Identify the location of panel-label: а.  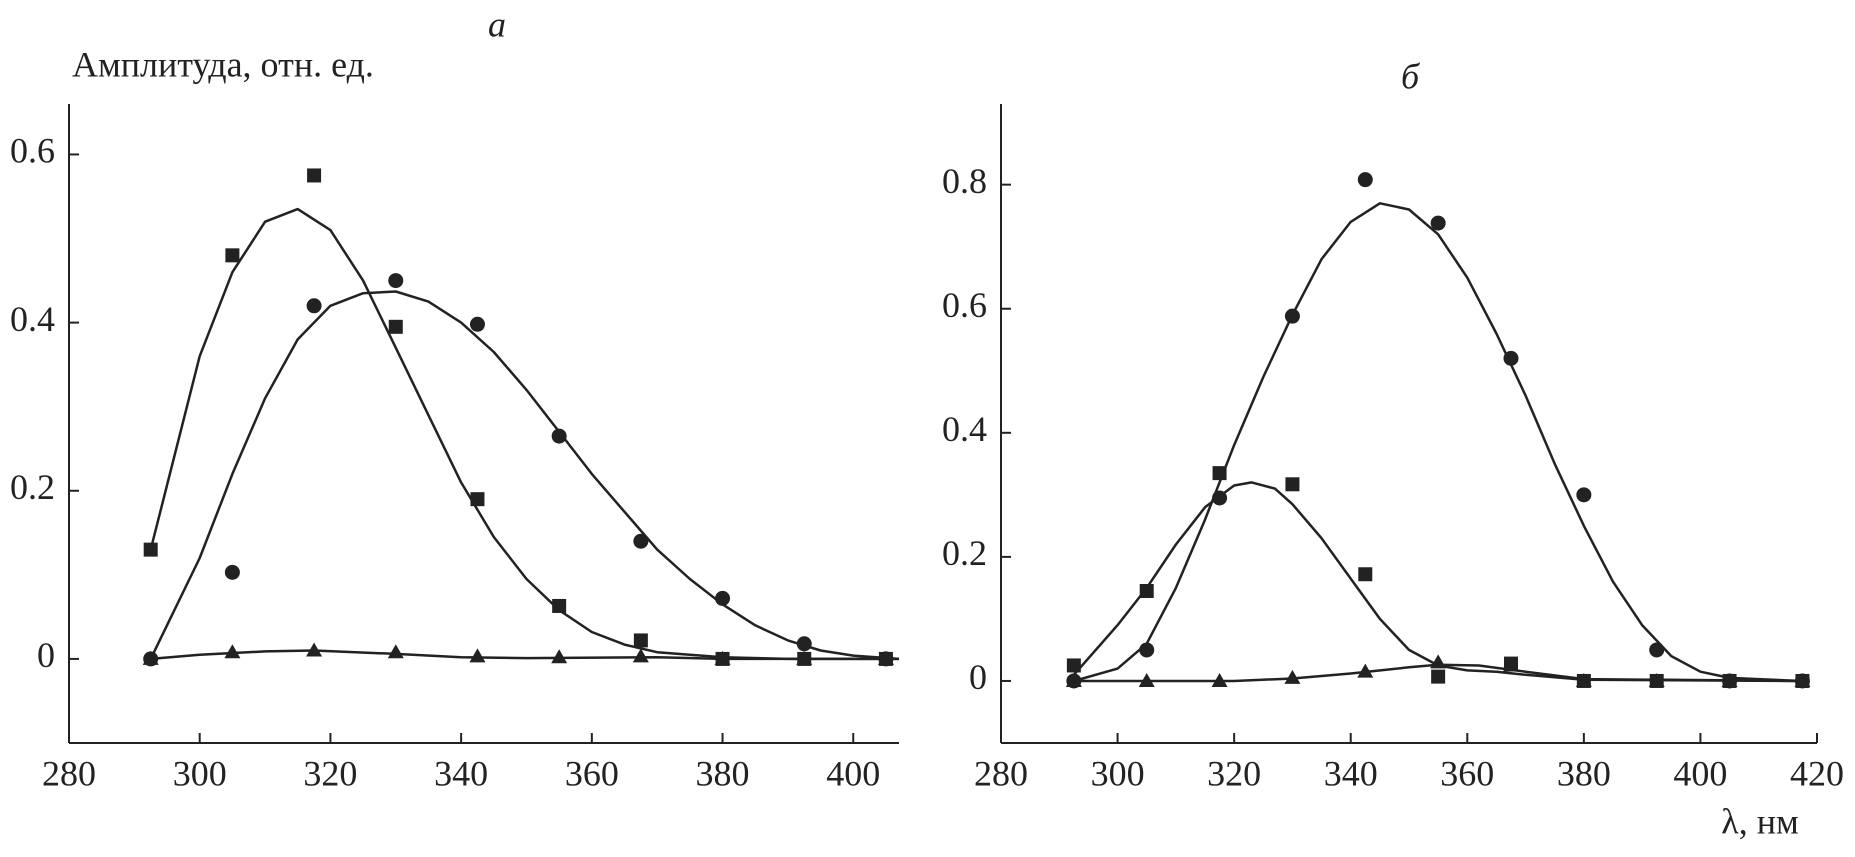
(497, 24).